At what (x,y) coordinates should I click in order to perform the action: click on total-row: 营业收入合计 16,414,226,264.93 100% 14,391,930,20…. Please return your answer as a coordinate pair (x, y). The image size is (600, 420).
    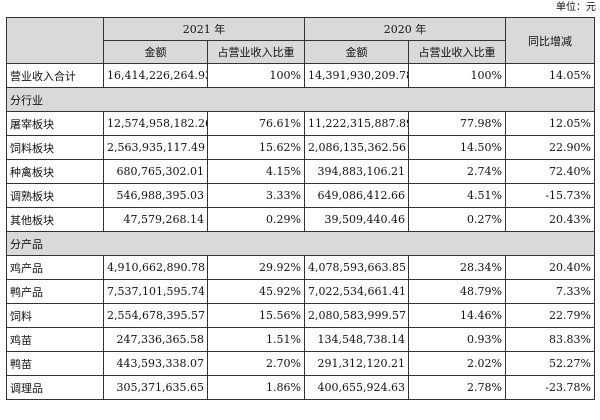
    Looking at the image, I should click on (300, 75).